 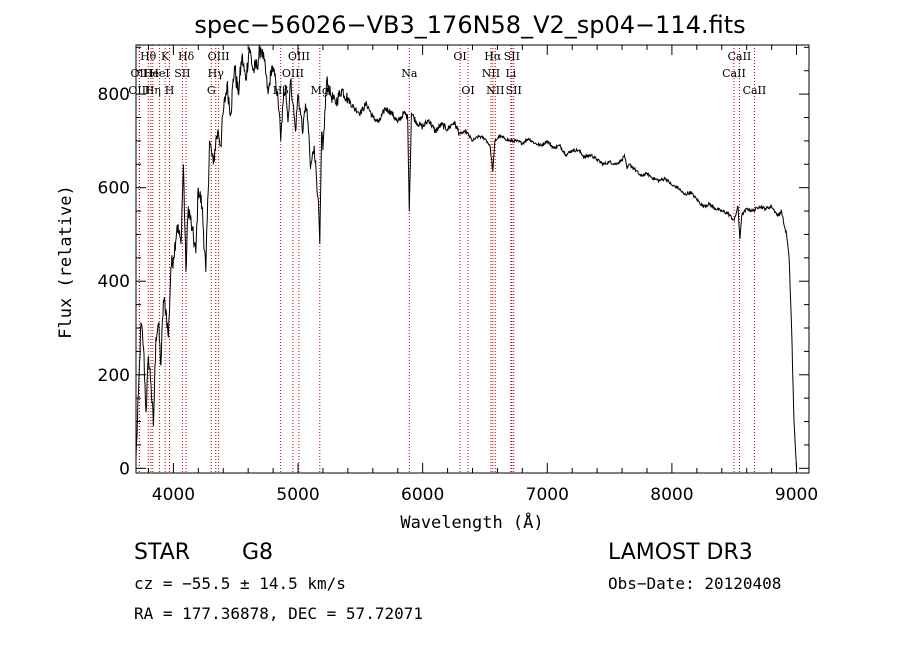 What do you see at coordinates (240, 583) in the screenshot?
I see `redshift-cz: cz = −55.5 ± 14.5 km/s` at bounding box center [240, 583].